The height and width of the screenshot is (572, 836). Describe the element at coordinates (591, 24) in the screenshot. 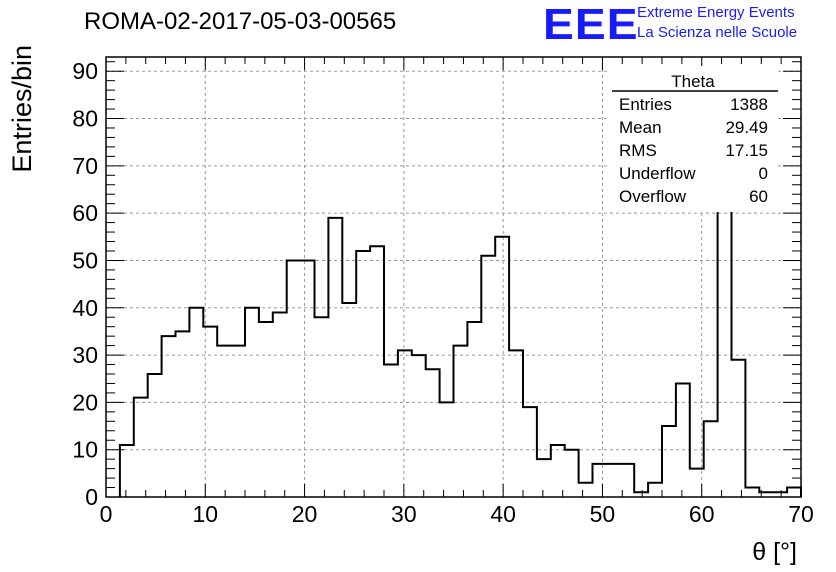

I see `eee-logo: EEE` at that location.